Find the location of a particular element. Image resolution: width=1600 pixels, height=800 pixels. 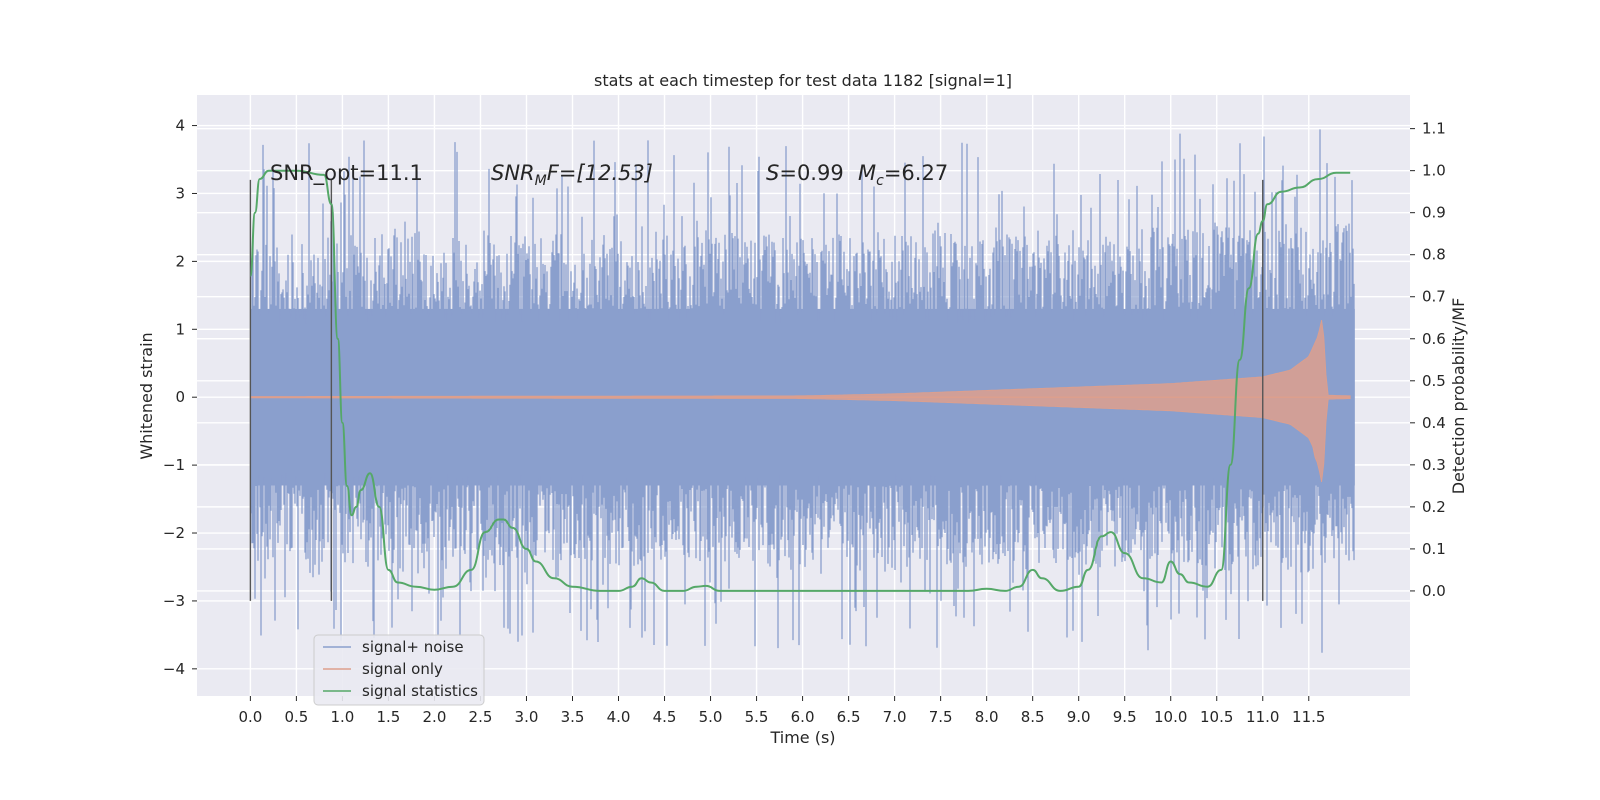

x-tick-label: 7.0 is located at coordinates (895, 717).